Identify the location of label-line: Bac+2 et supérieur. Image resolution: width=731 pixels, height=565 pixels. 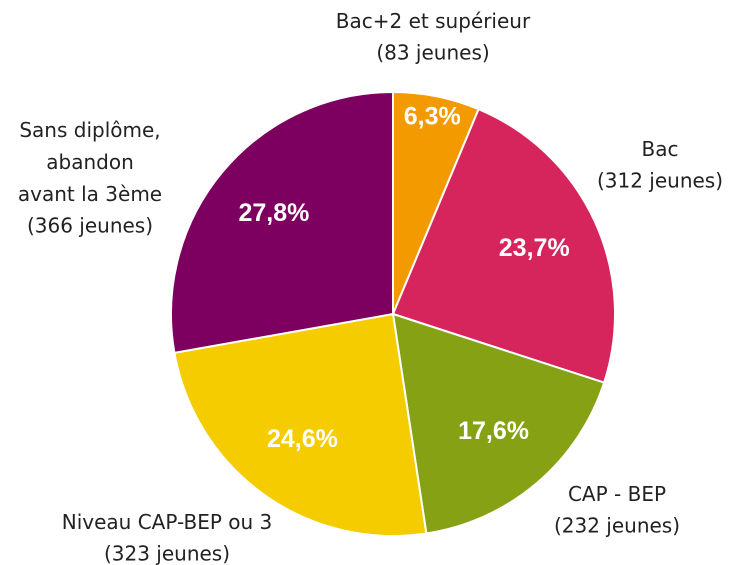
(433, 21).